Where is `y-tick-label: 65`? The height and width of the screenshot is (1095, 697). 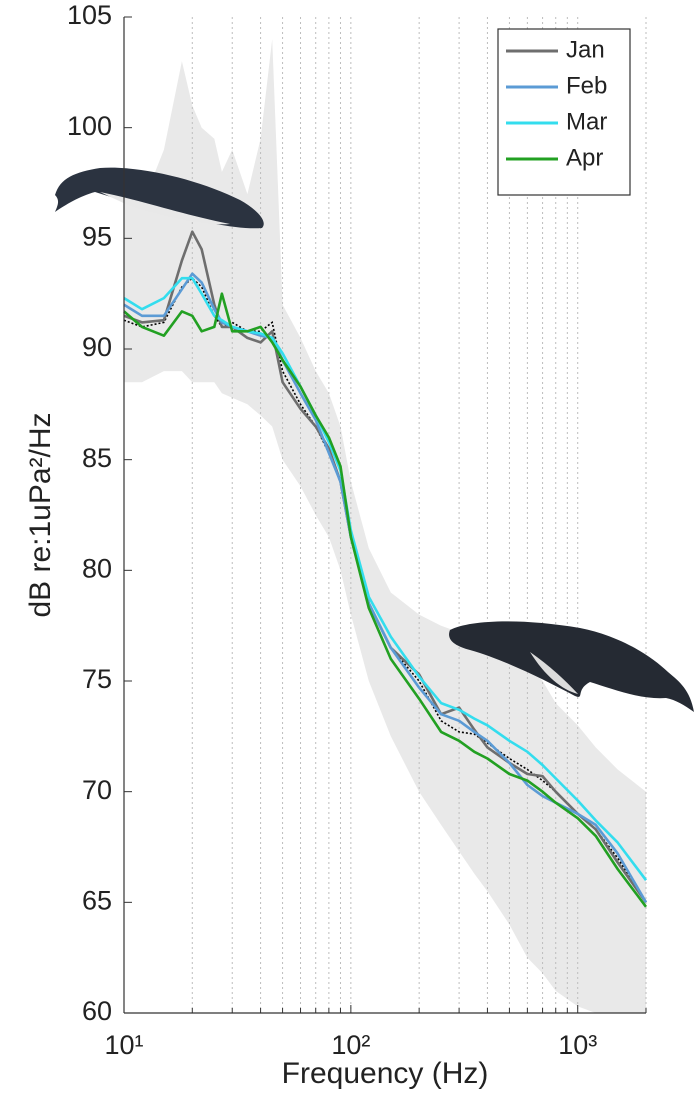
y-tick-label: 65 is located at coordinates (97, 900).